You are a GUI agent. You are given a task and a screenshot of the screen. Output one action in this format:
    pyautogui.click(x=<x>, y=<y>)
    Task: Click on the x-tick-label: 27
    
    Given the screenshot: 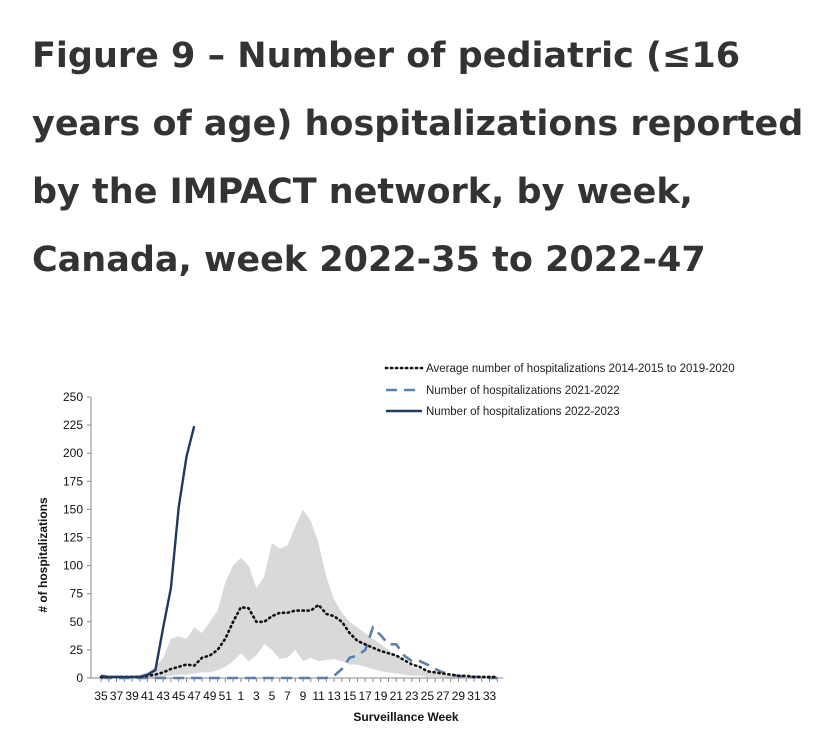 What is the action you would take?
    pyautogui.click(x=443, y=696)
    